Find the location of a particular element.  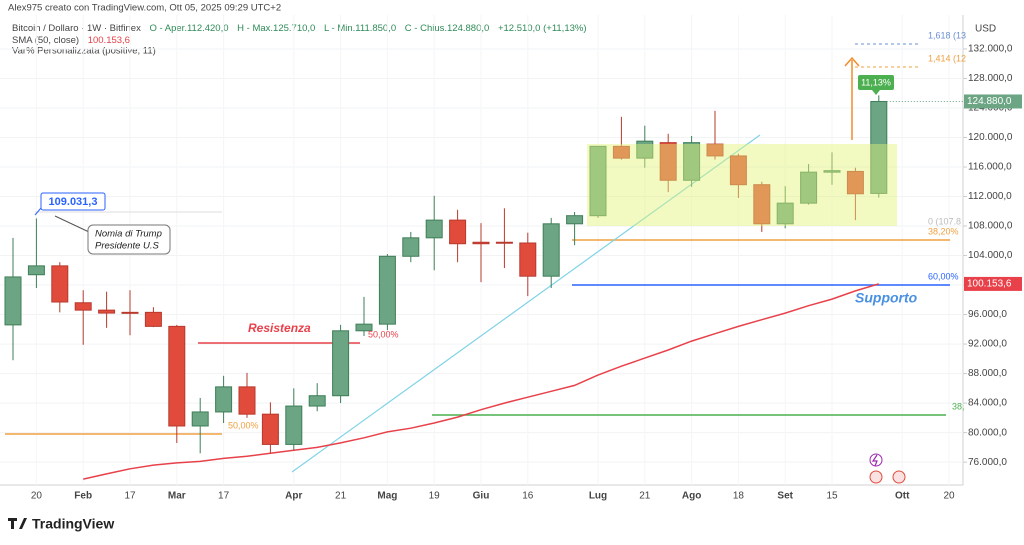

change-label: 11,13% is located at coordinates (876, 82).